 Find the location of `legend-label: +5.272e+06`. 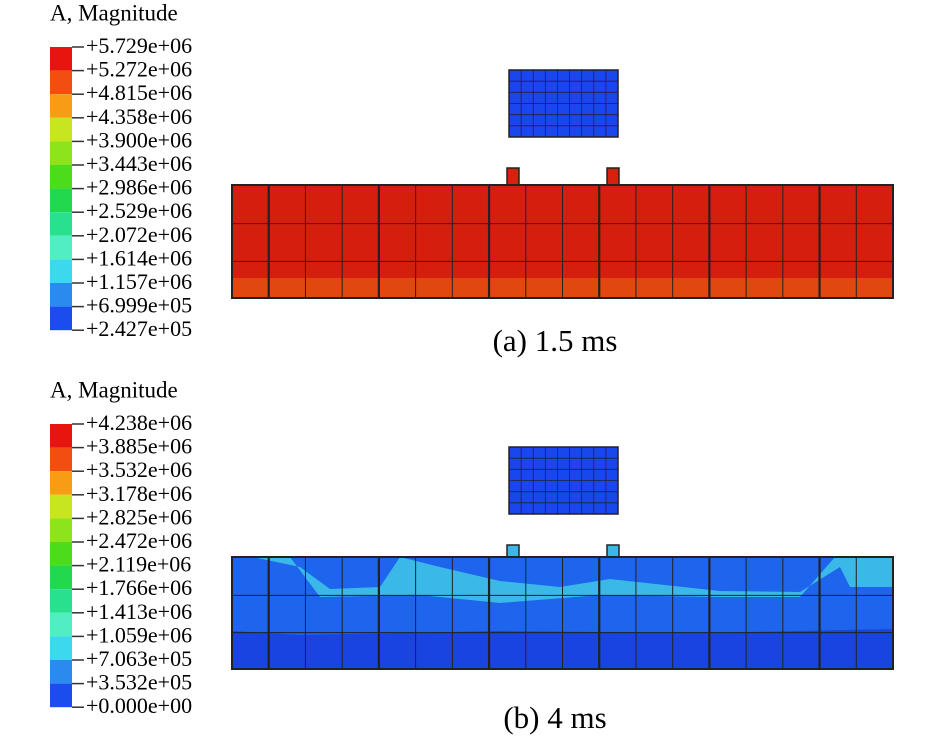

legend-label: +5.272e+06 is located at coordinates (139, 69).